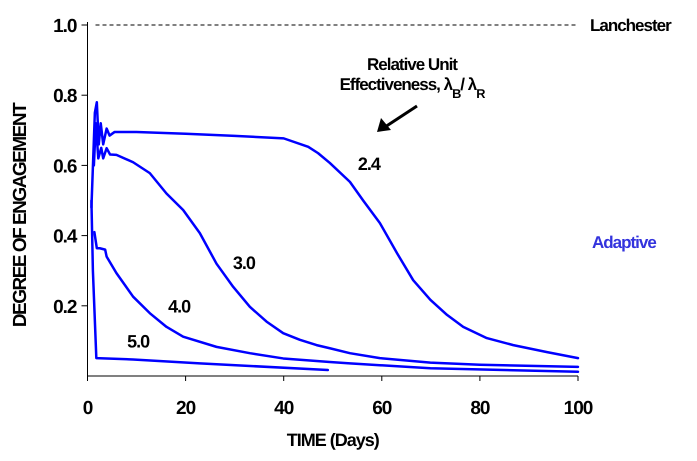 This screenshot has height=461, width=697. I want to click on series-label: 4.0, so click(180, 306).